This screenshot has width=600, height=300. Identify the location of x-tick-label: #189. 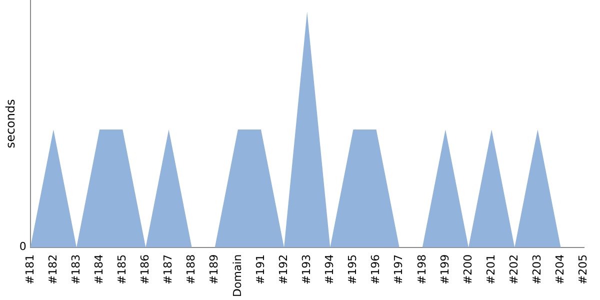
(214, 269).